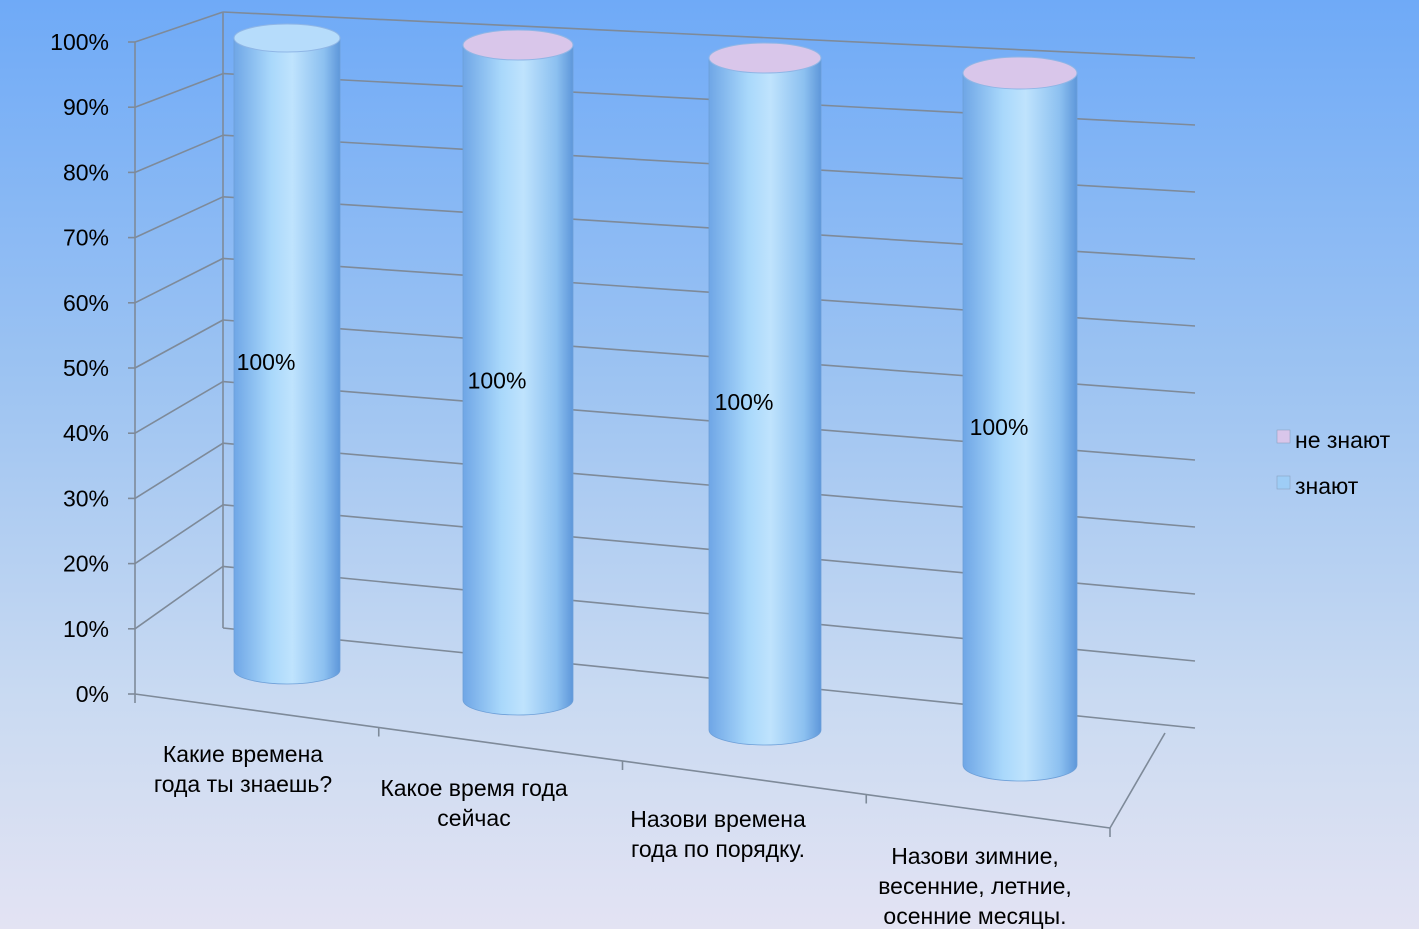  Describe the element at coordinates (243, 769) in the screenshot. I see `category-label: Какие времена года ты знаешь?` at that location.